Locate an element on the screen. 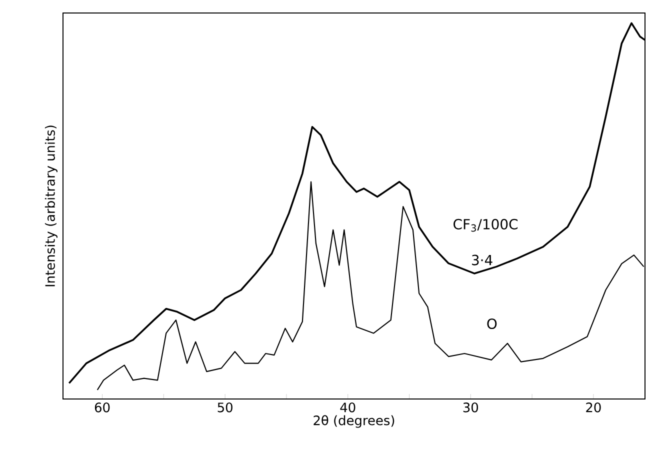  x-axis-title: 2θ (degrees) is located at coordinates (354, 421).